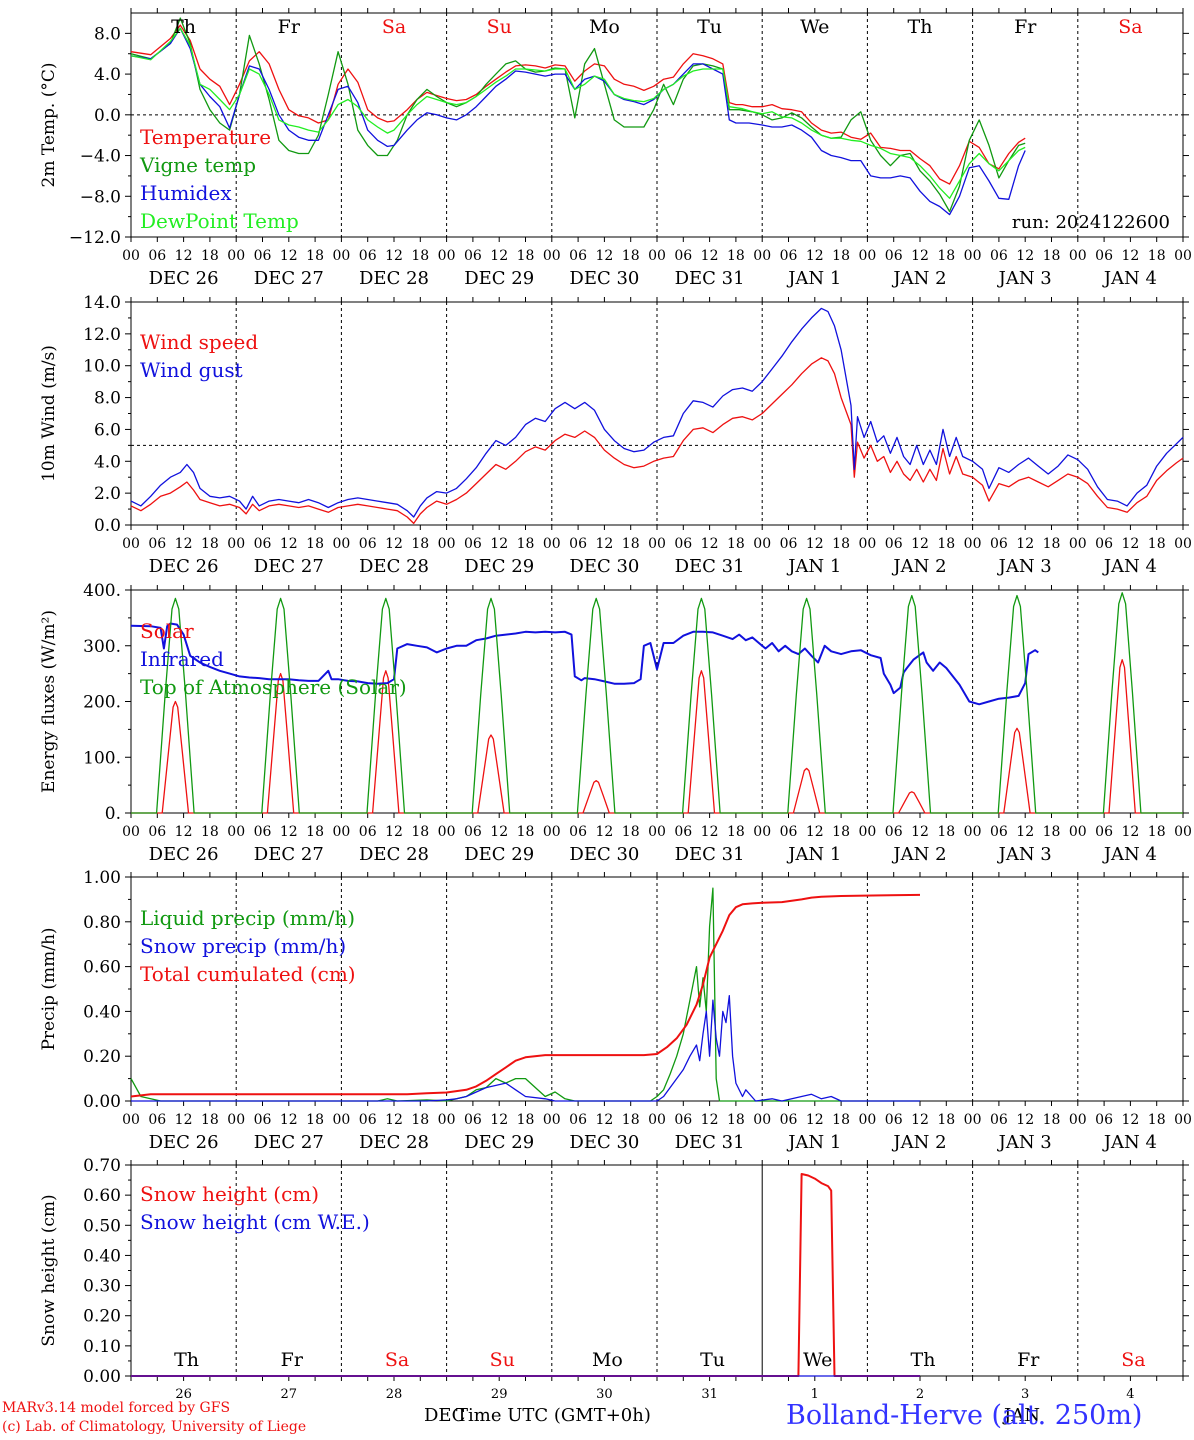 This screenshot has height=1440, width=1194. I want to click on weekday-label-bottom: Th, so click(923, 1360).